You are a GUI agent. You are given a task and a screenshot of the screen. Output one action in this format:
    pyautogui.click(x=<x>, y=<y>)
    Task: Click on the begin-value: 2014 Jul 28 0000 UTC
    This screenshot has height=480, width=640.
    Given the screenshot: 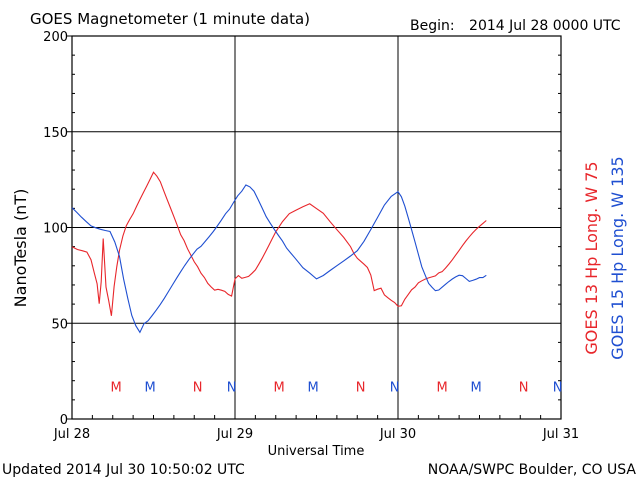 What is the action you would take?
    pyautogui.click(x=545, y=26)
    